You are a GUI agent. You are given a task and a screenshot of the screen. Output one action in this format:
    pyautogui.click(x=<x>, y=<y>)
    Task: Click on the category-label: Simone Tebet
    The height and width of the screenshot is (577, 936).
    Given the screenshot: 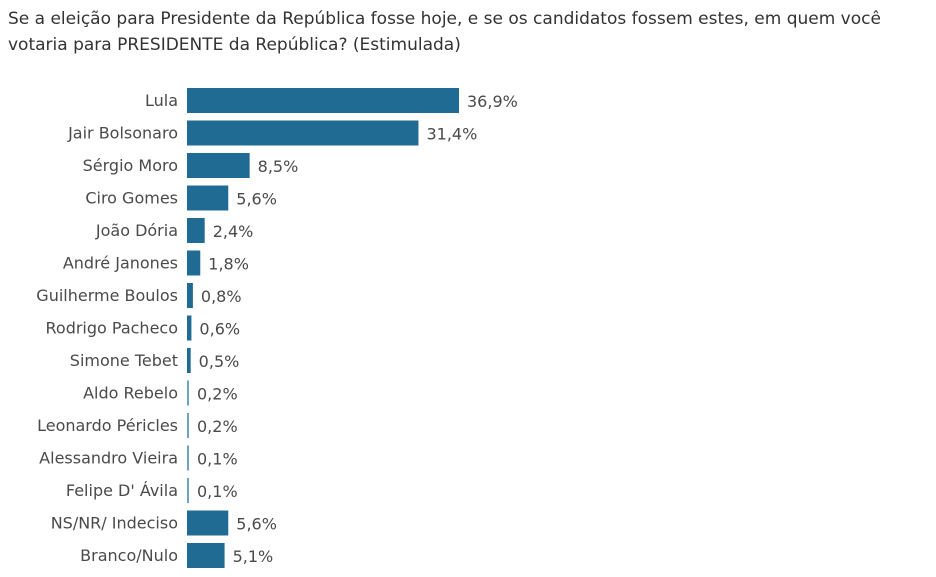 What is the action you would take?
    pyautogui.click(x=124, y=360)
    